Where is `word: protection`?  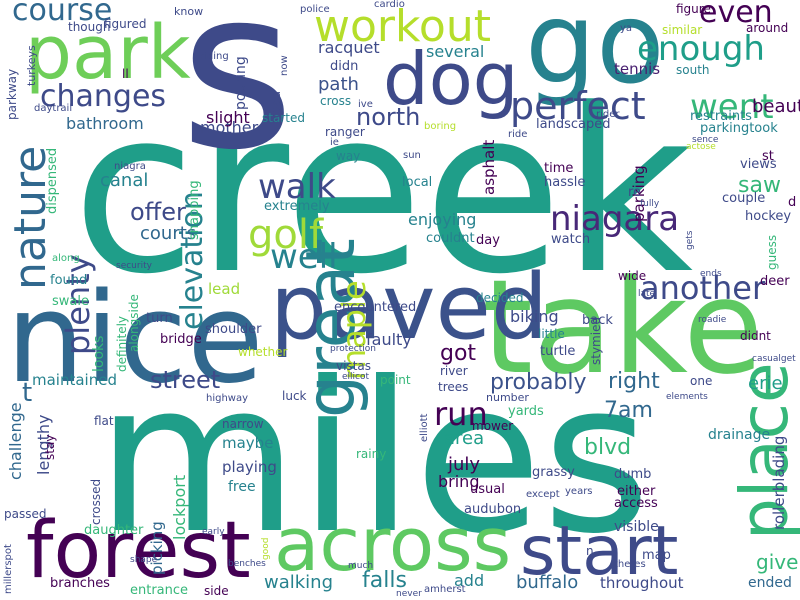
word: protection is located at coordinates (353, 349).